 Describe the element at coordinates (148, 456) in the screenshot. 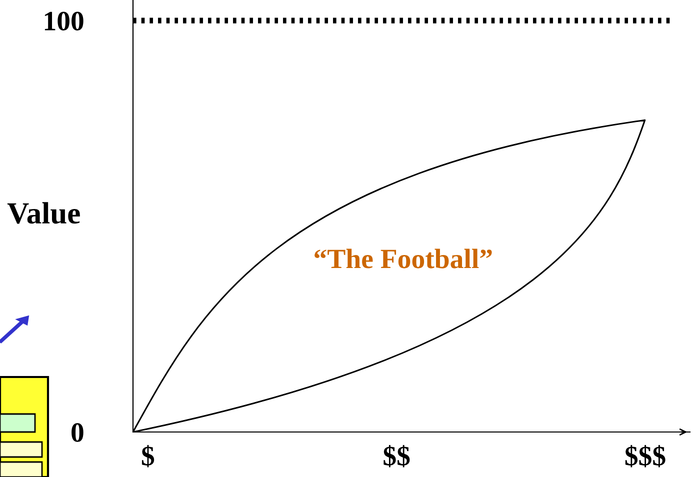

I see `x-tick-label: $` at that location.